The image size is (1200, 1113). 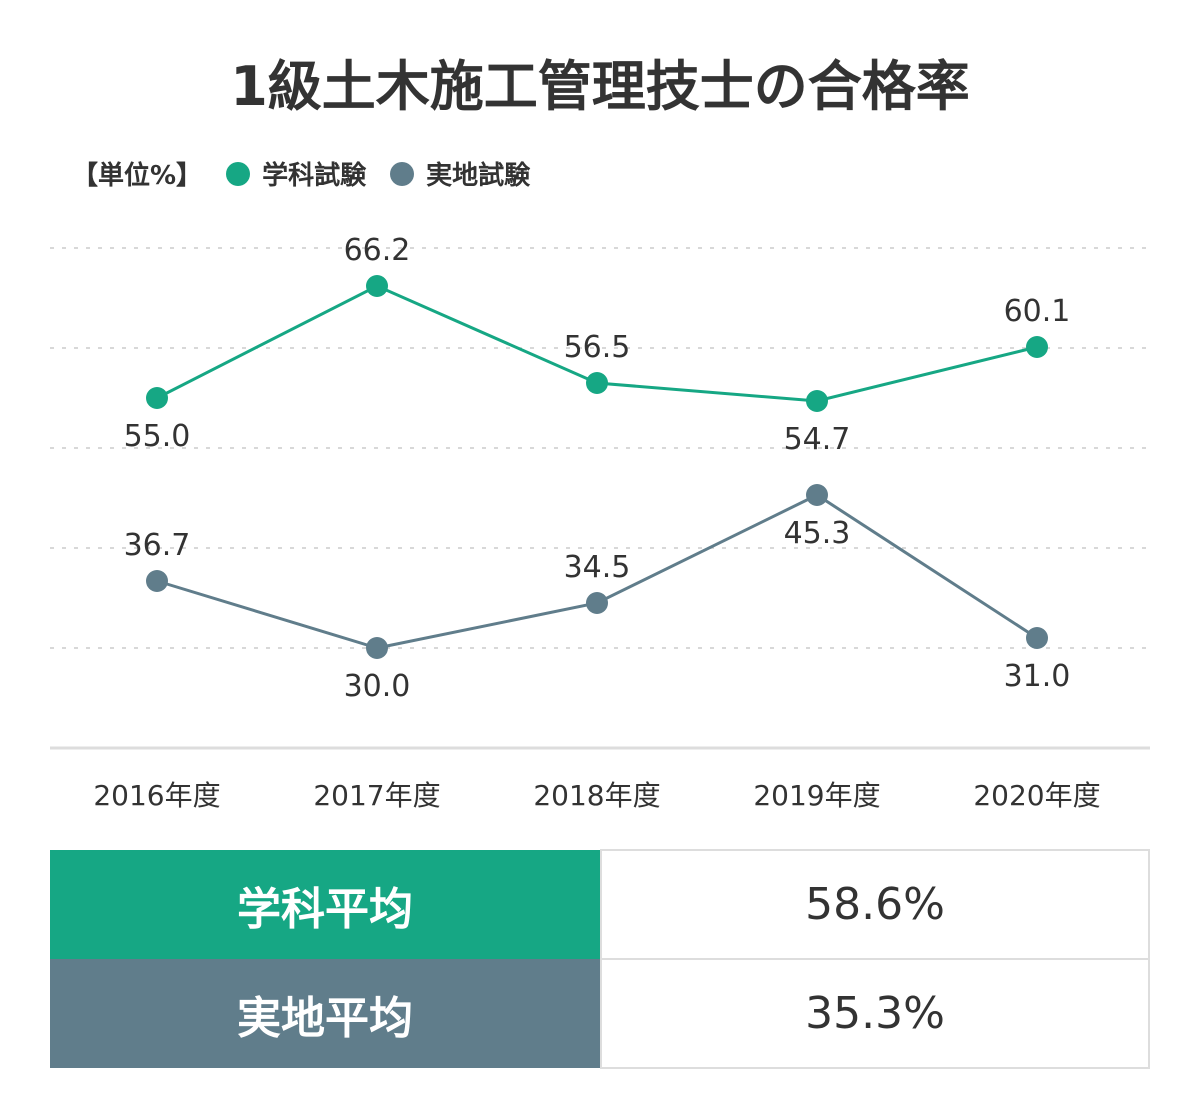 I want to click on data-label: 55.0, so click(x=157, y=436).